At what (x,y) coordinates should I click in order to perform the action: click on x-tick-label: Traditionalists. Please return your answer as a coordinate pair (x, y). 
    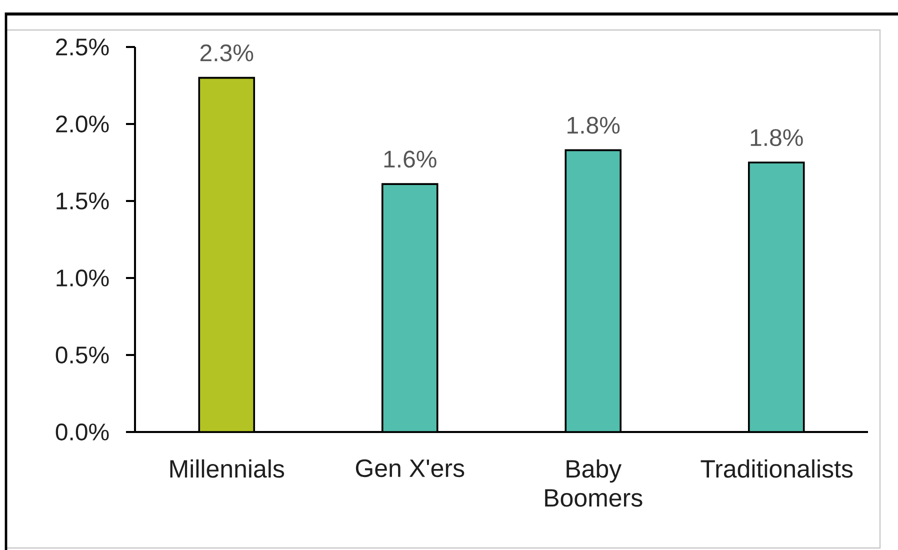
    Looking at the image, I should click on (776, 468).